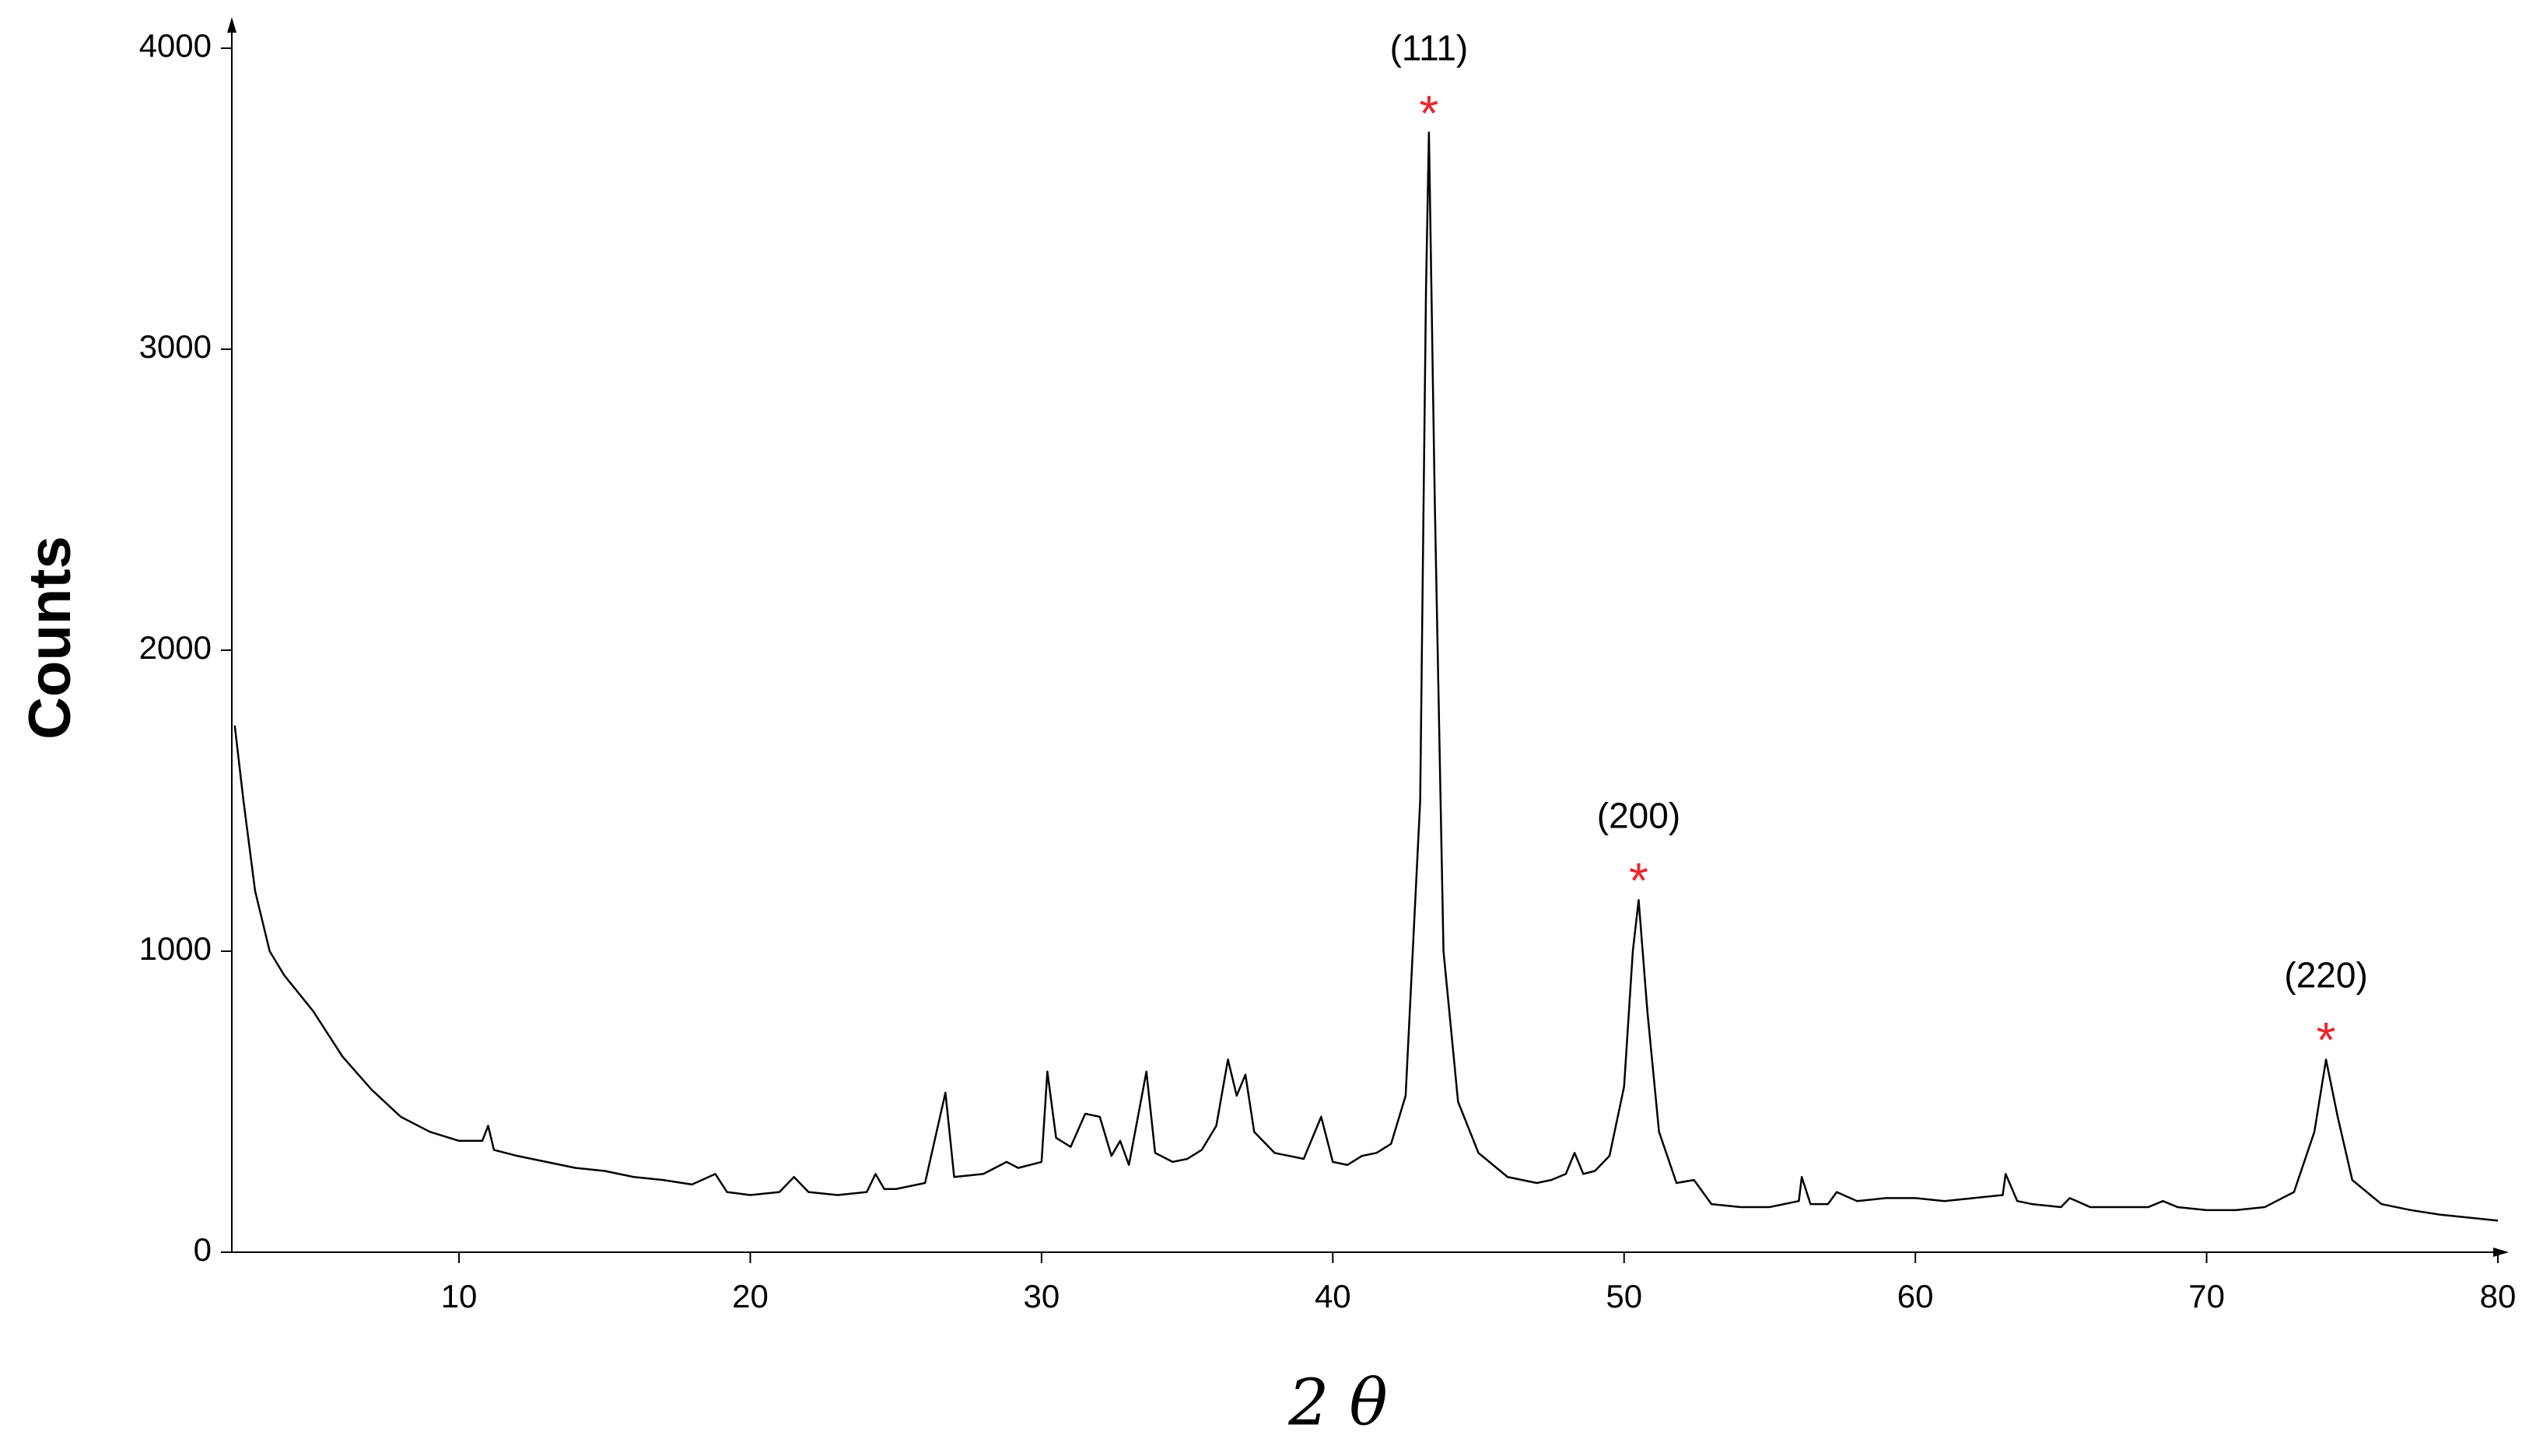  What do you see at coordinates (459, 1296) in the screenshot?
I see `x-tick-label: 10` at bounding box center [459, 1296].